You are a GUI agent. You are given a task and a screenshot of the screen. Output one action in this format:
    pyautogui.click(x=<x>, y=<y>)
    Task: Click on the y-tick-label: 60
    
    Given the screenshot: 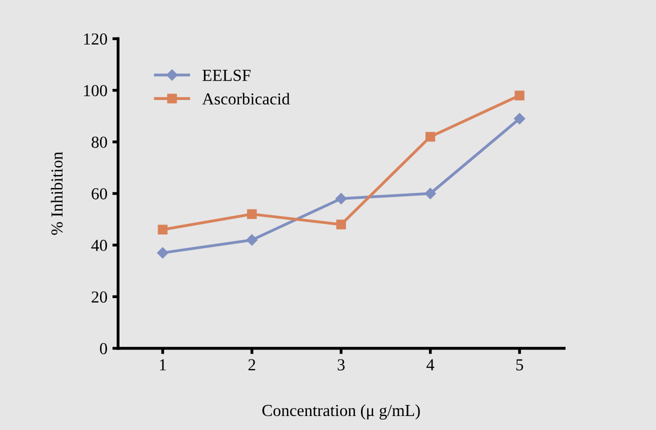 What is the action you would take?
    pyautogui.click(x=100, y=194)
    